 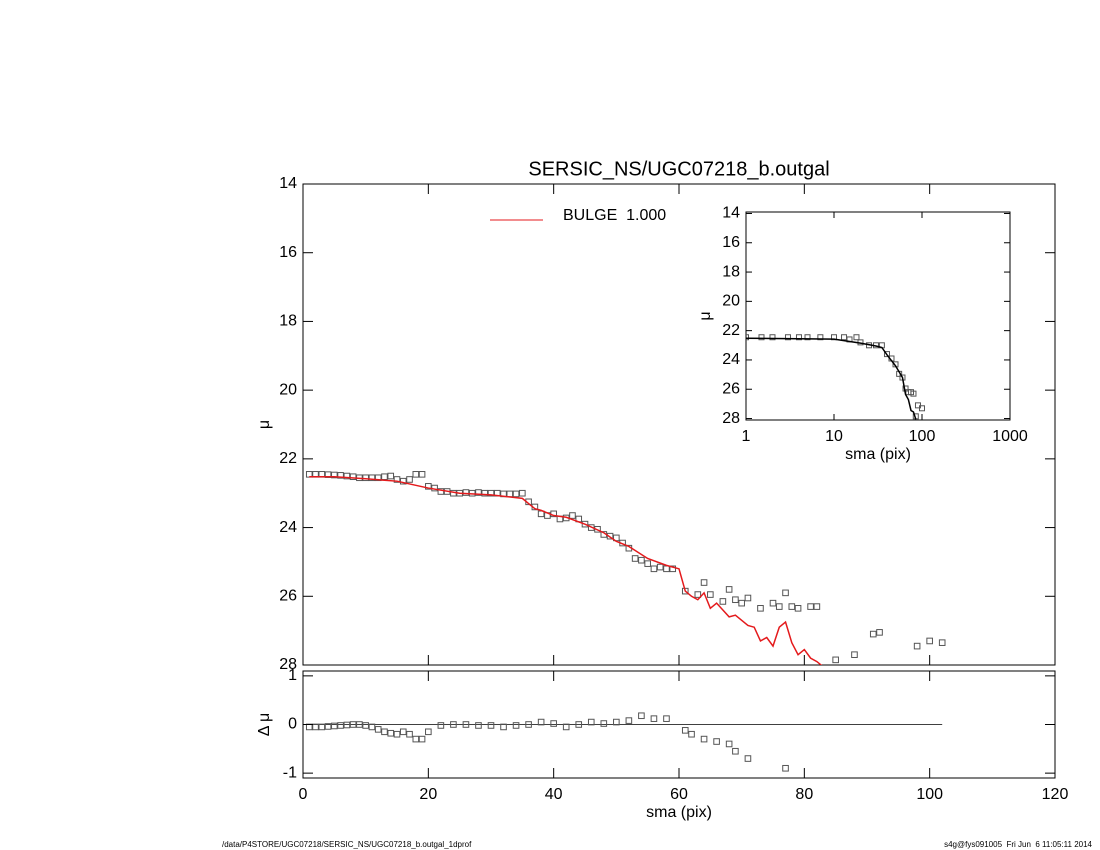 I want to click on y-tick-label: 24, so click(x=288, y=527).